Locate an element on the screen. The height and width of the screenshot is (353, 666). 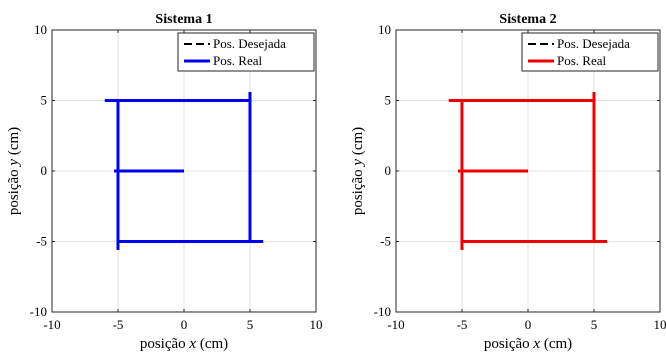
chart-title: Sistema 1 is located at coordinates (183, 19).